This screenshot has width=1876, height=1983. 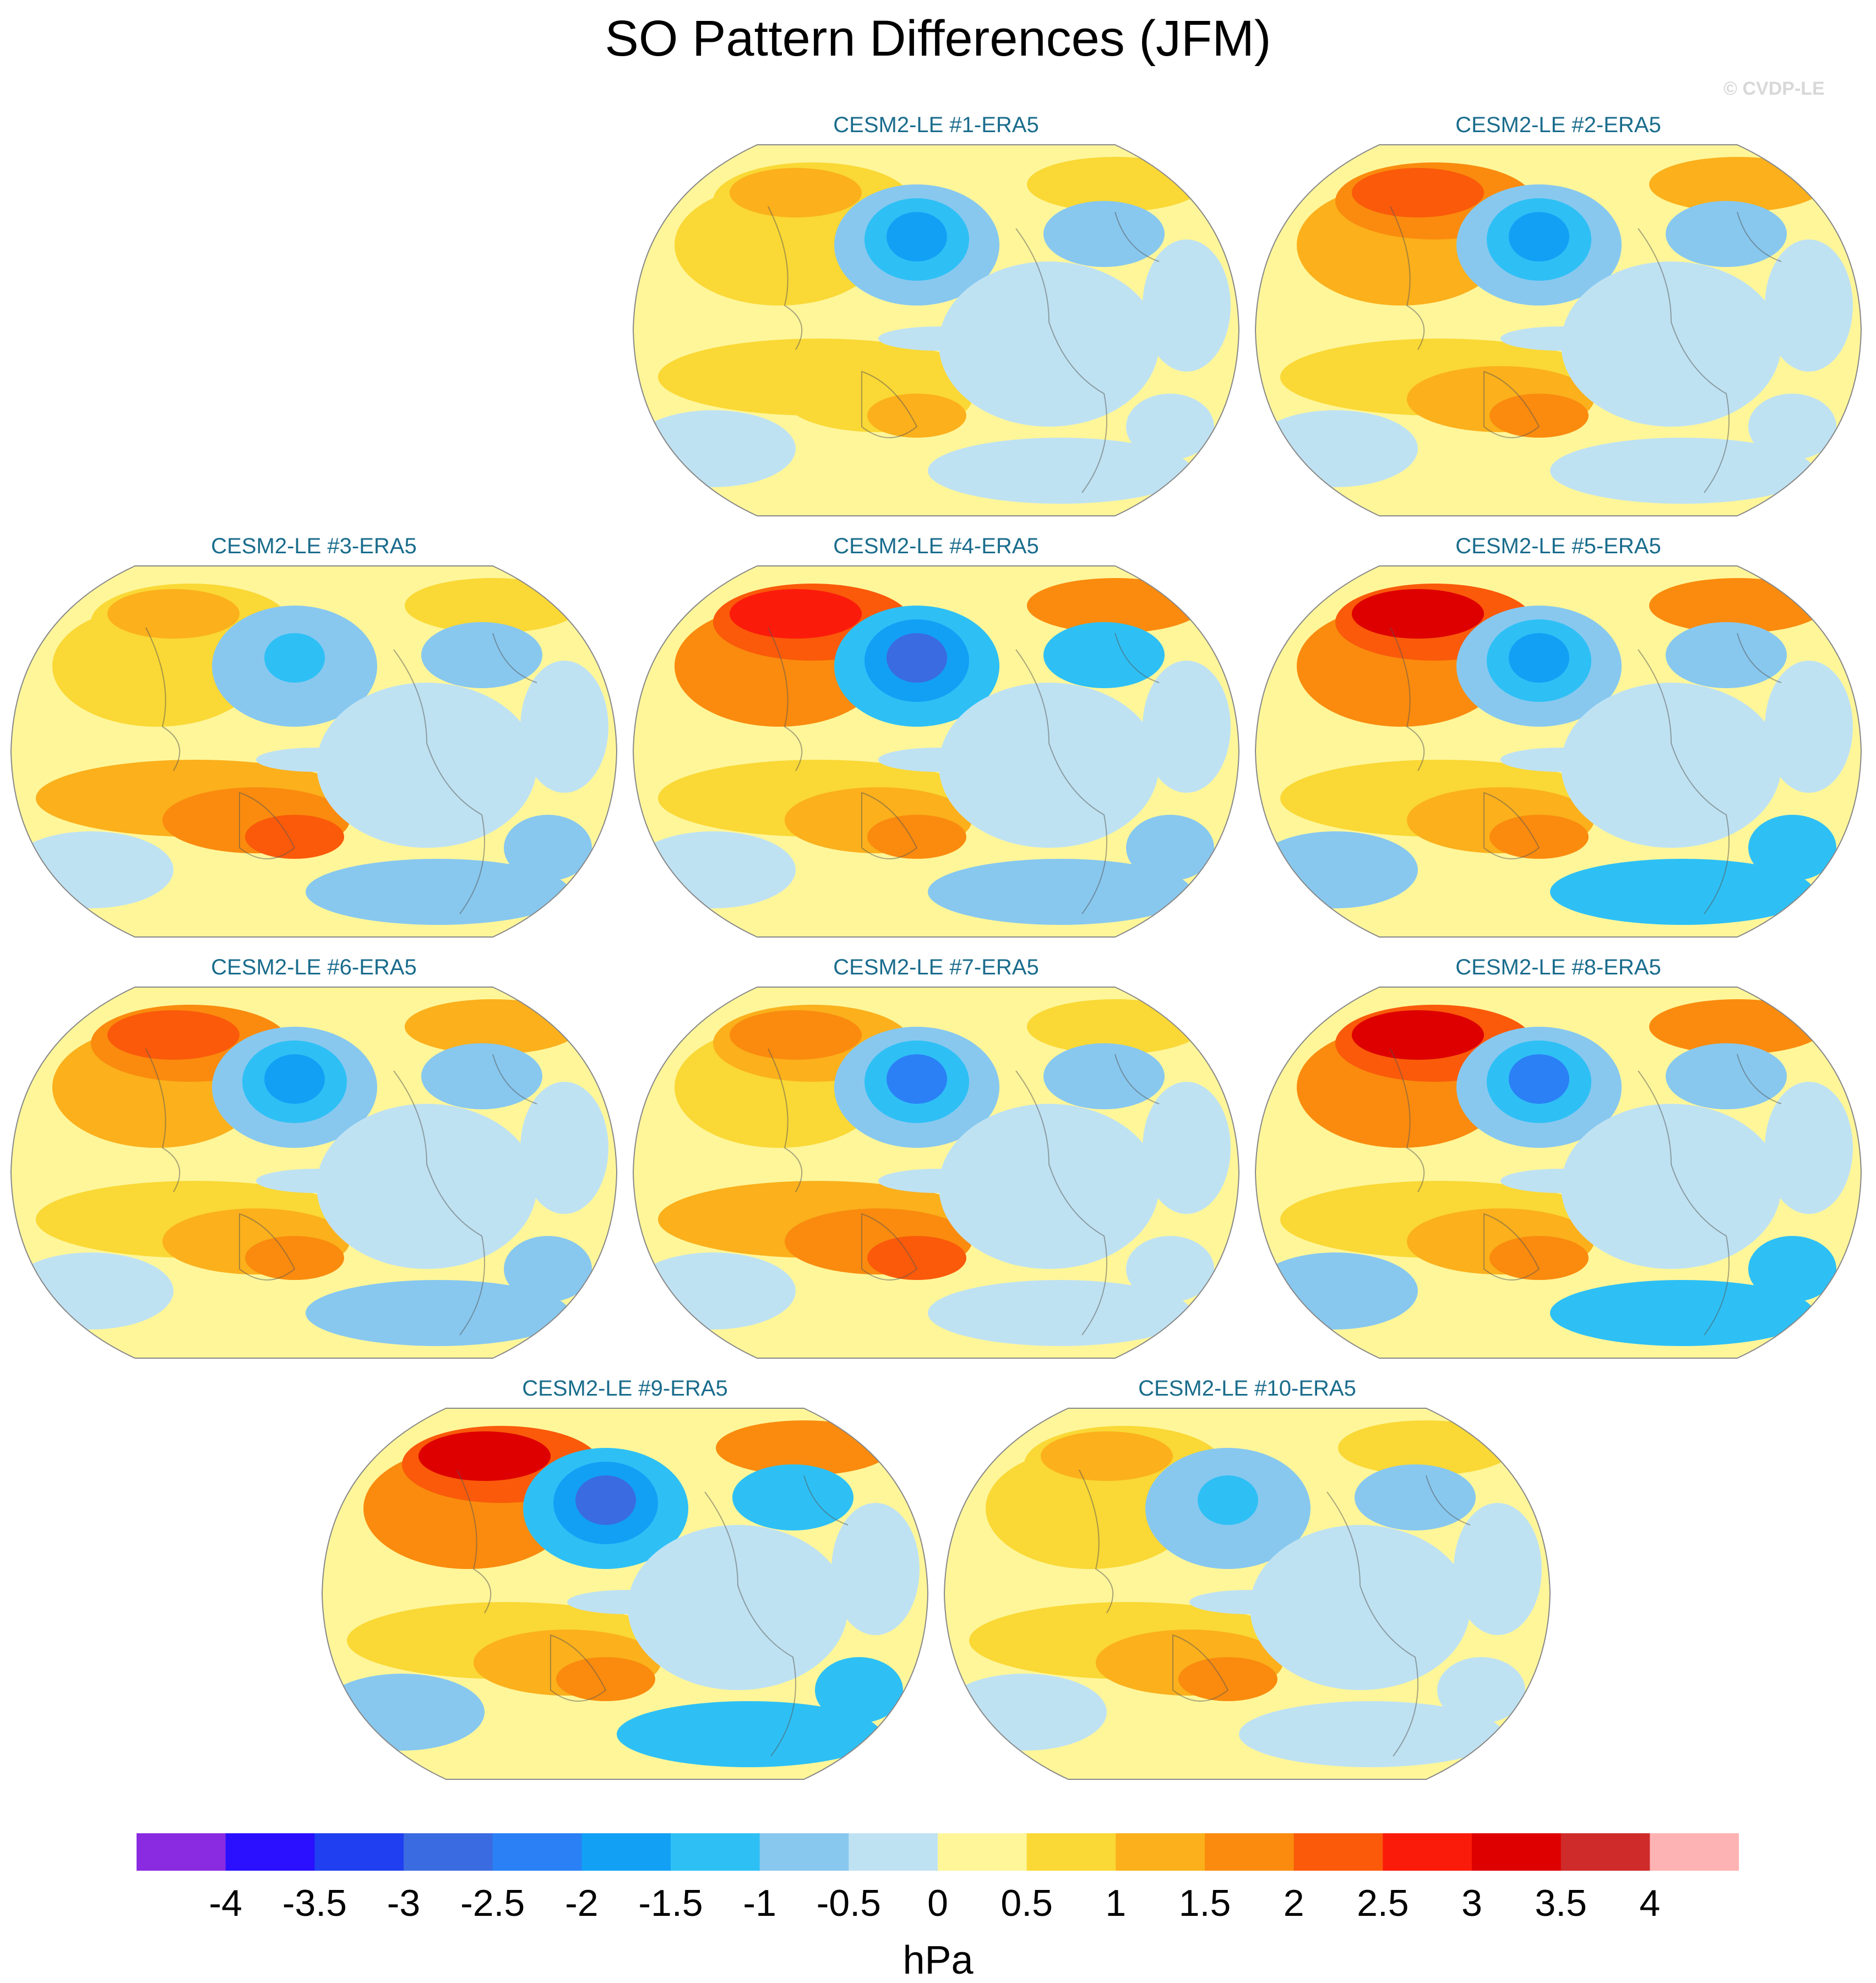 I want to click on panel-title: CESM2-LE #3-ERA5, so click(x=314, y=546).